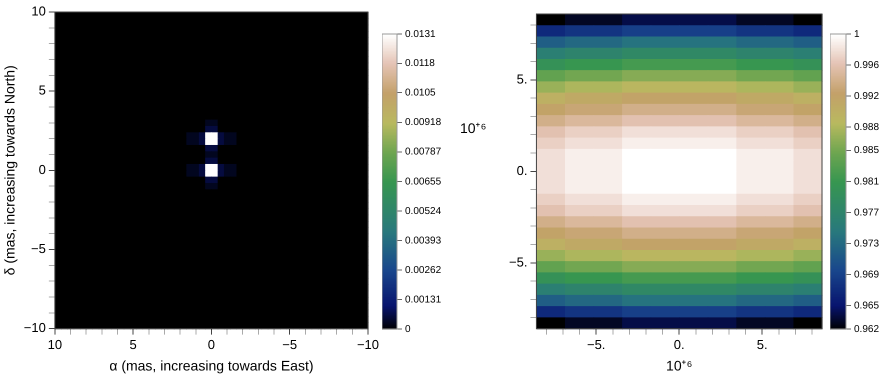 The height and width of the screenshot is (377, 894). What do you see at coordinates (762, 344) in the screenshot?
I see `x-tick-label: 5.` at bounding box center [762, 344].